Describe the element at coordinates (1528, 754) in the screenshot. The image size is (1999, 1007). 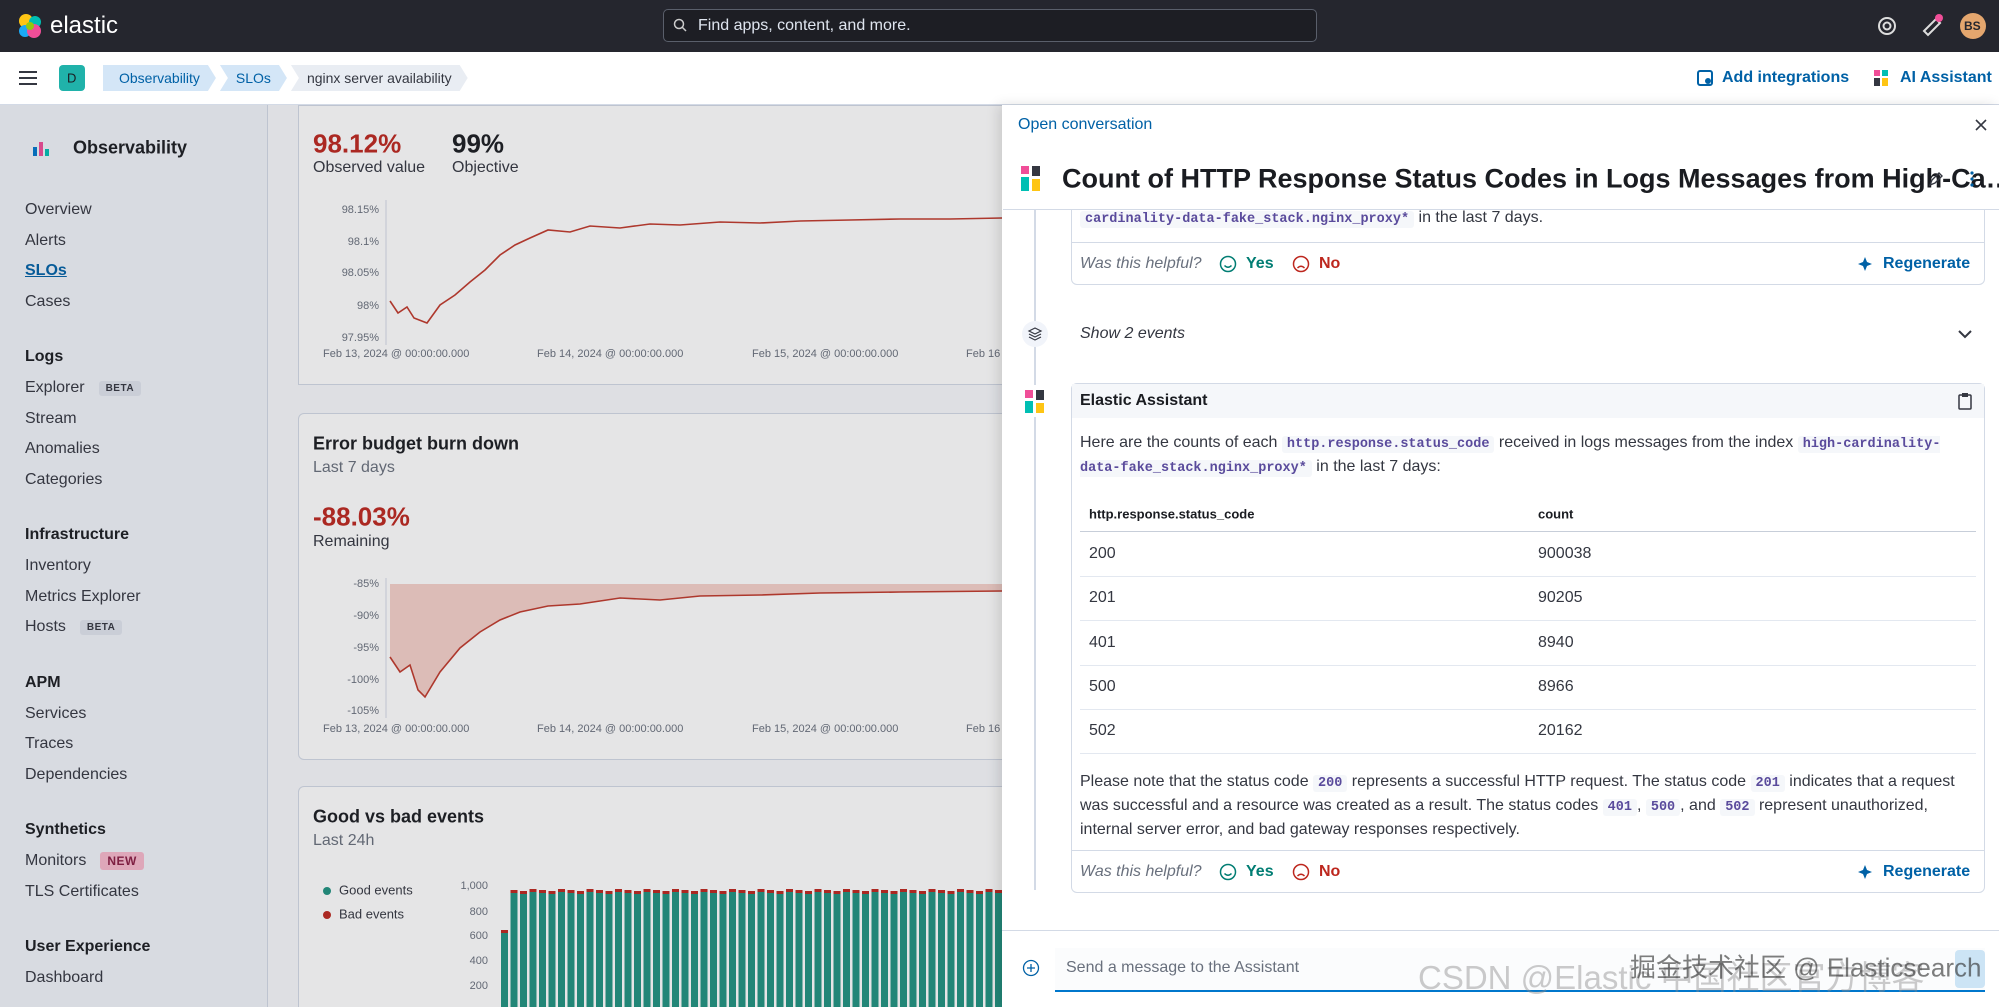
I see `row-rule` at that location.